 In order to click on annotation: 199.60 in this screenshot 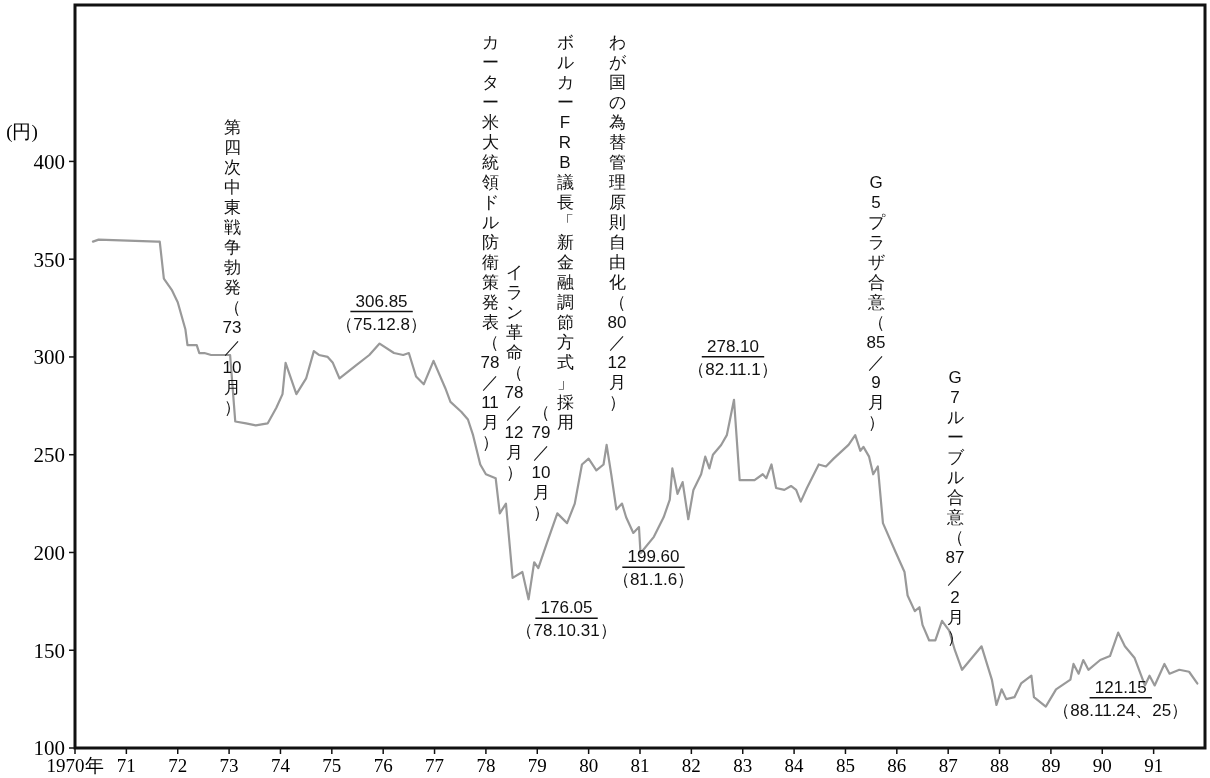, I will do `click(653, 557)`.